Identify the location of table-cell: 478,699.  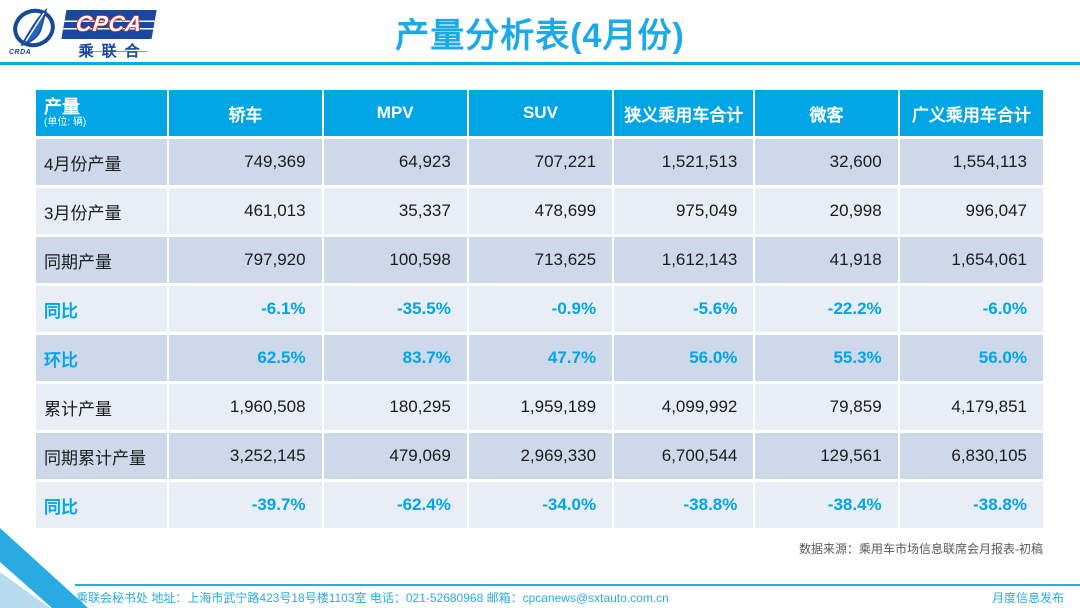
(540, 211).